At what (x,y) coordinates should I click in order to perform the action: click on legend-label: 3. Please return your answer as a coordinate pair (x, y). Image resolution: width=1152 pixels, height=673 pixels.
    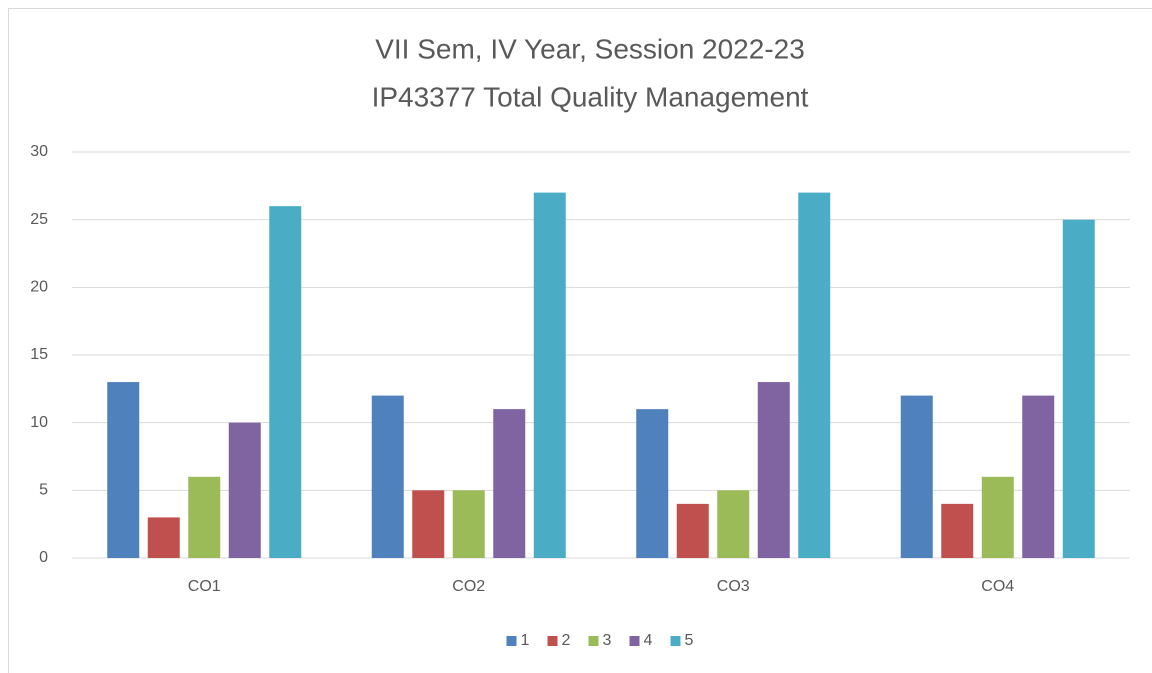
    Looking at the image, I should click on (607, 640).